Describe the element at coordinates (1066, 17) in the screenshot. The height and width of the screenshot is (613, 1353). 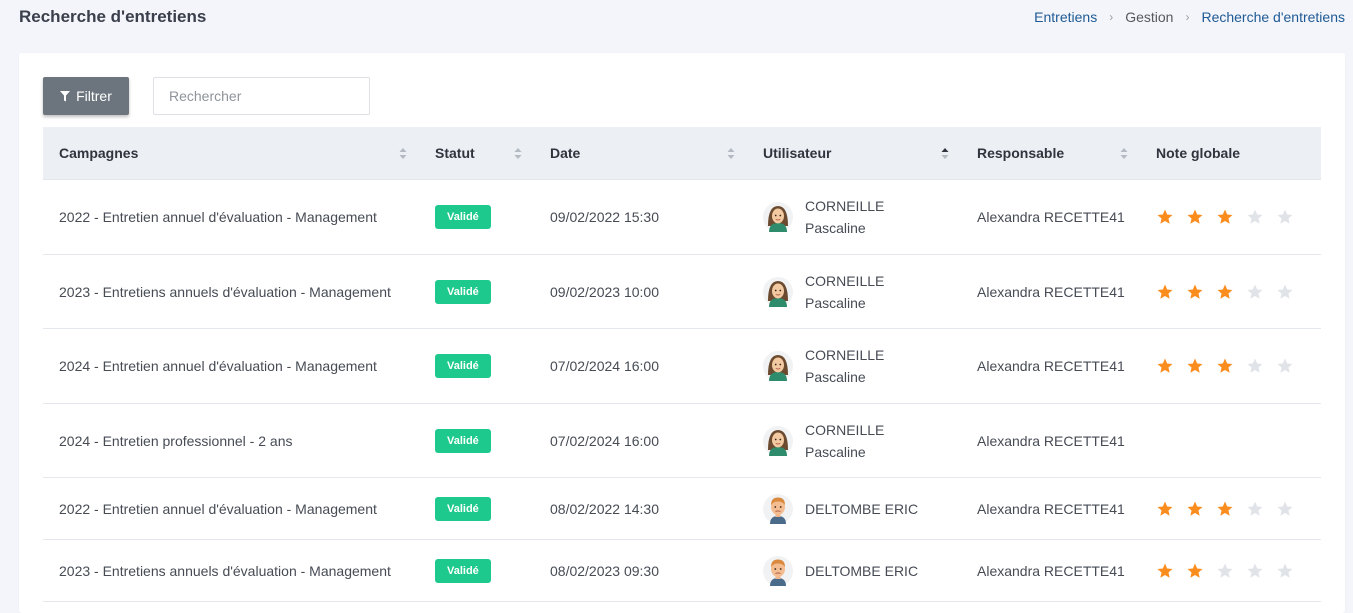
I see `breadcrumb-entretiens: Entretiens` at that location.